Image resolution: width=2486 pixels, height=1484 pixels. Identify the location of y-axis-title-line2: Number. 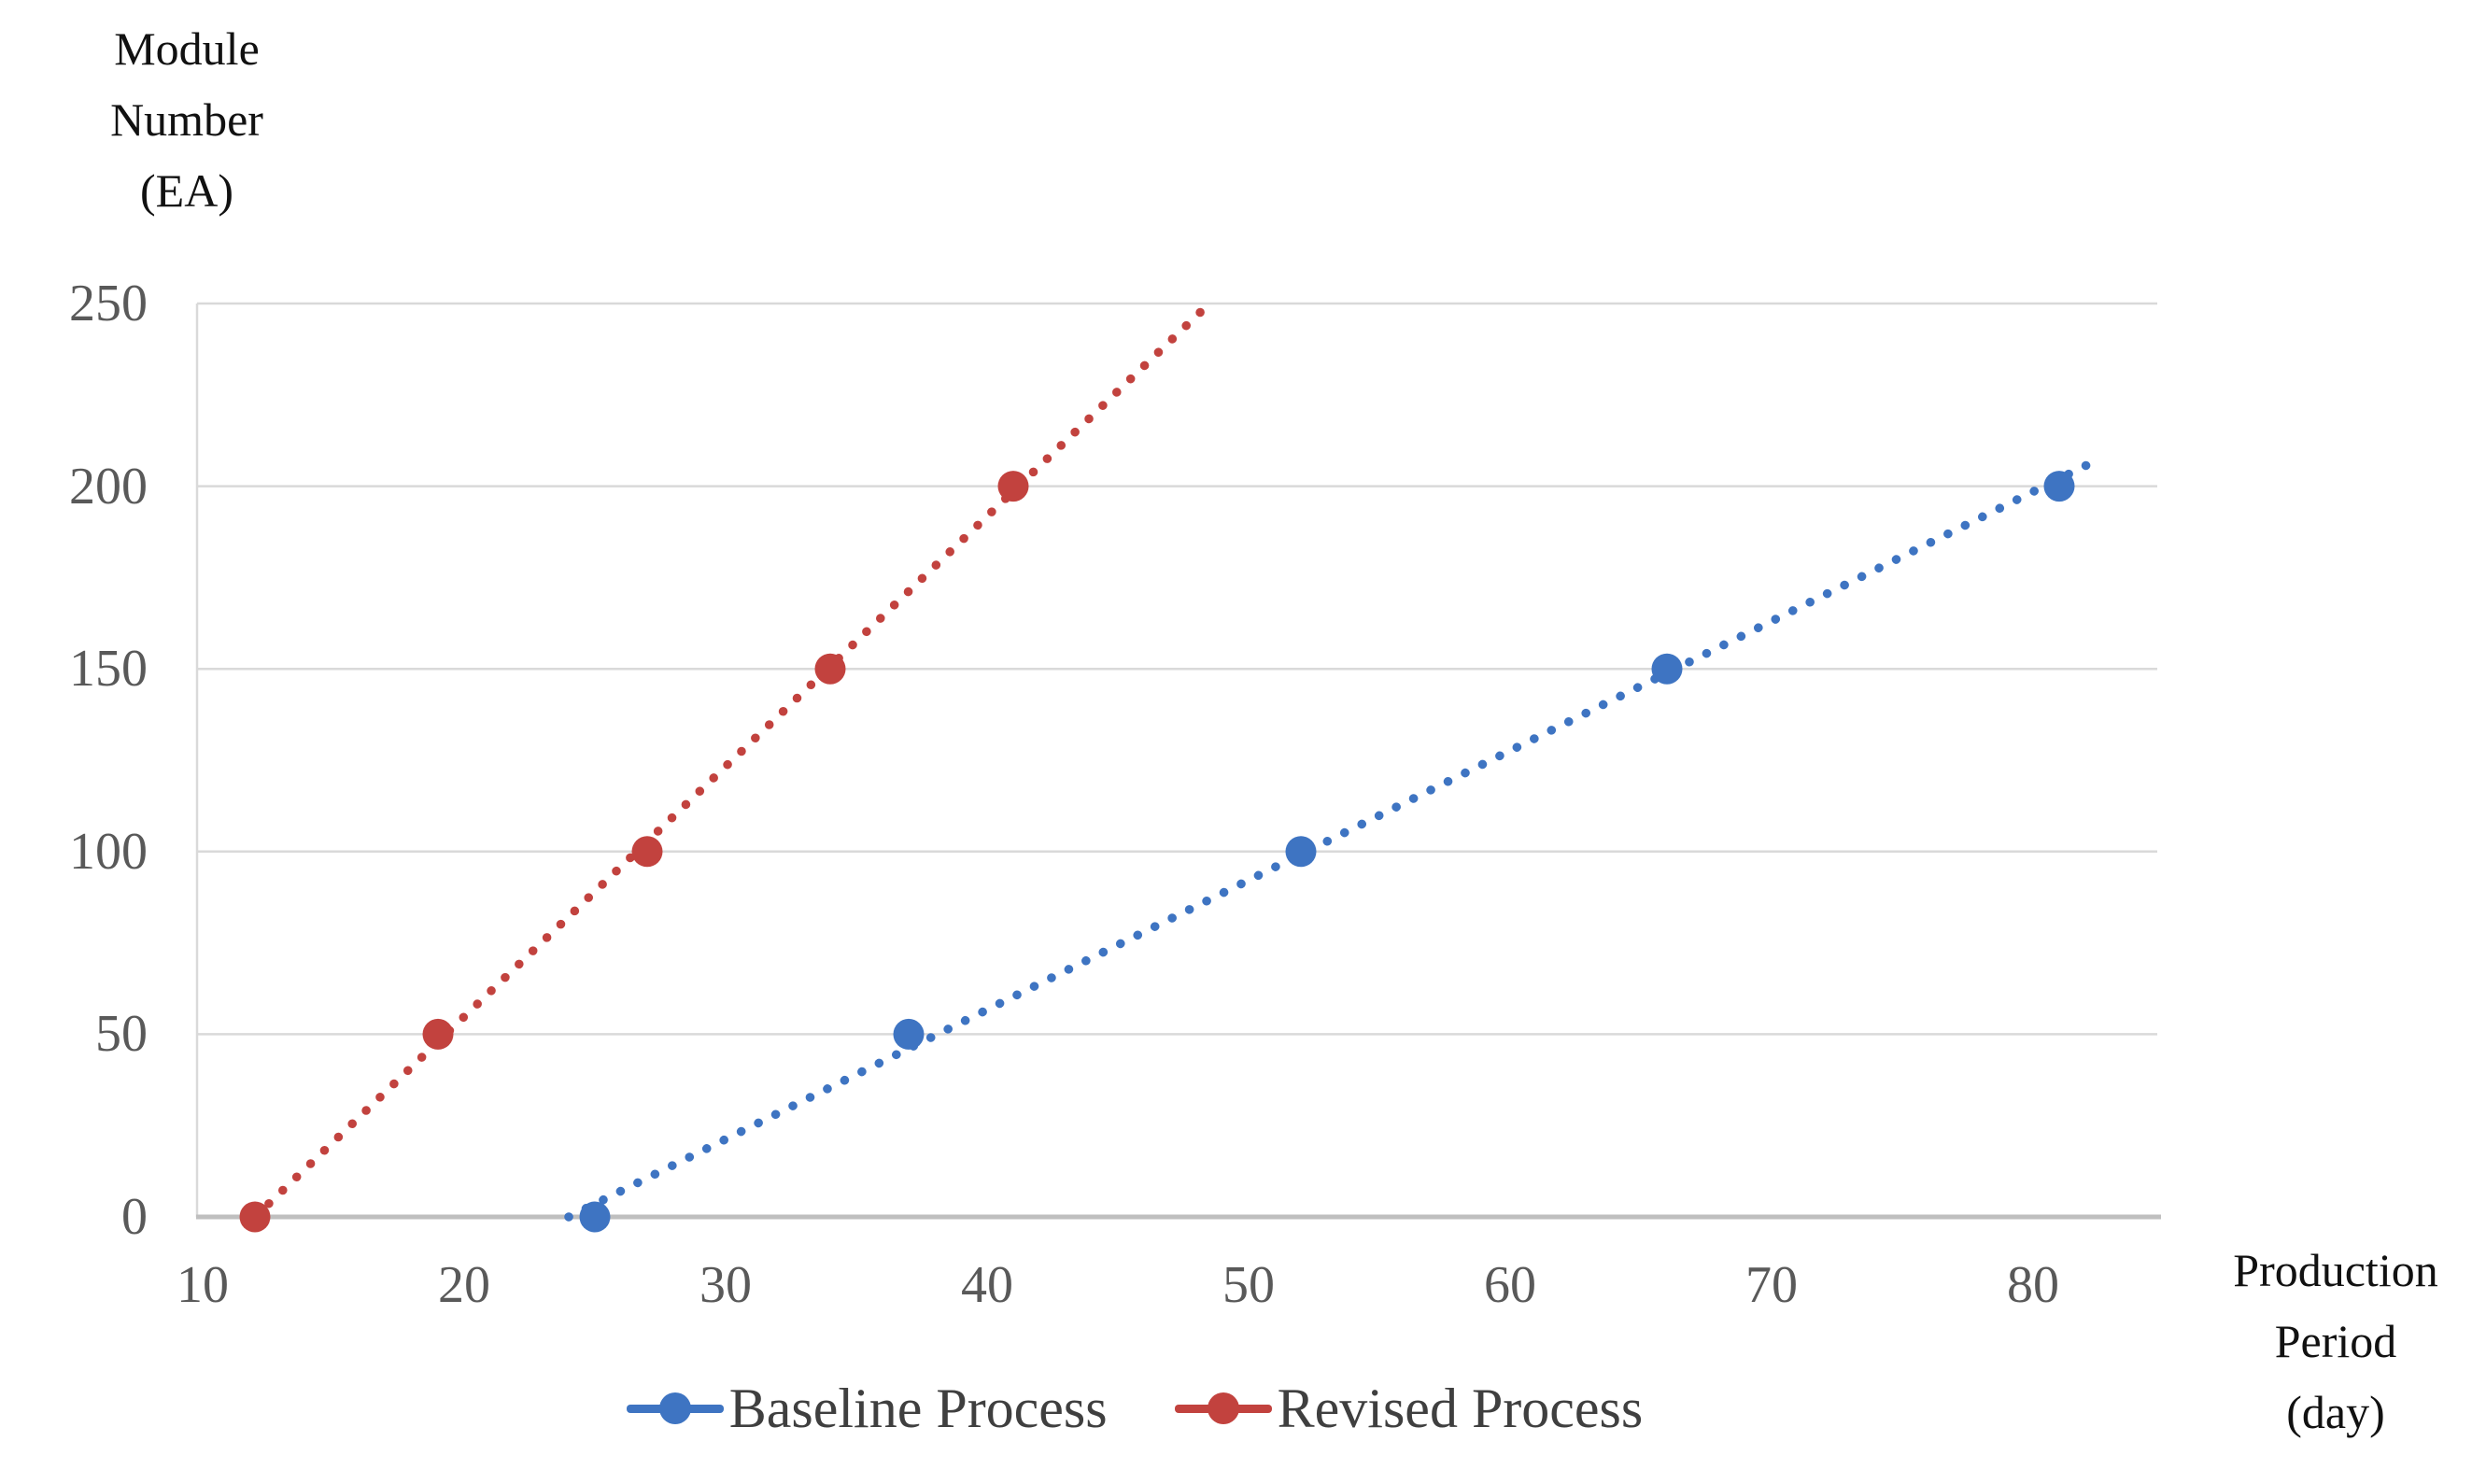
(187, 119).